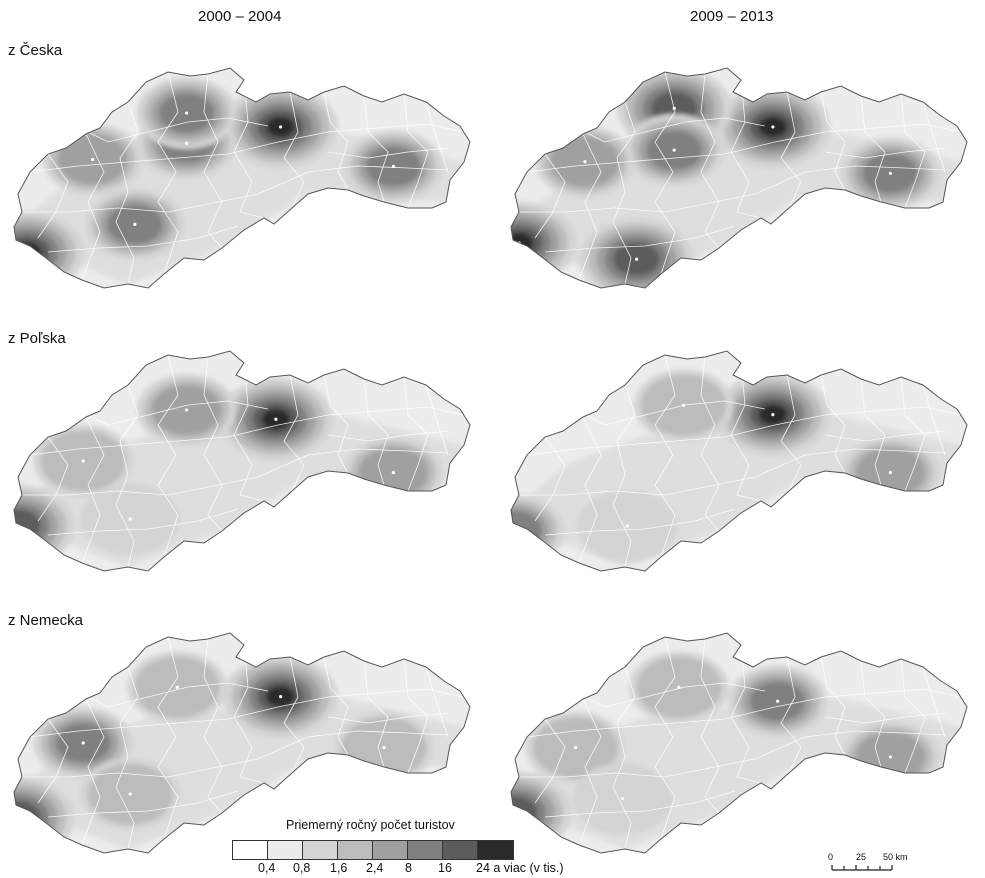  What do you see at coordinates (46, 620) in the screenshot?
I see `row-label-germany: z Nemecka` at bounding box center [46, 620].